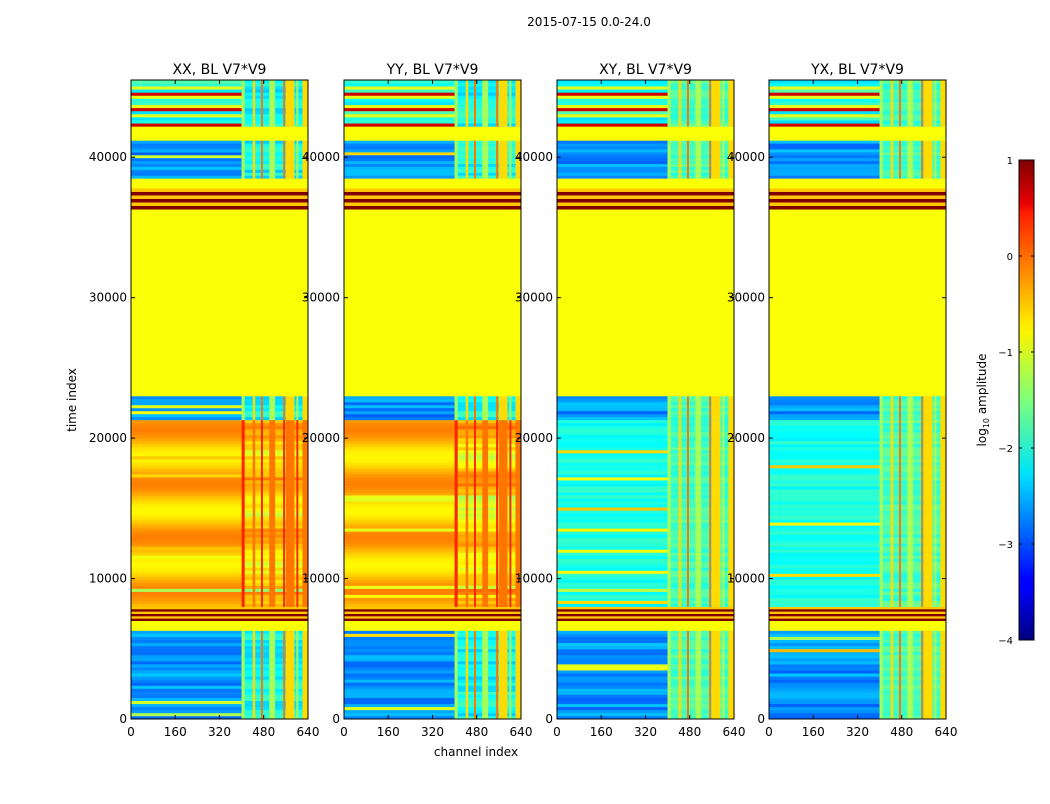 The image size is (1050, 804). Describe the element at coordinates (321, 157) in the screenshot. I see `y-tick-label: 40000` at that location.